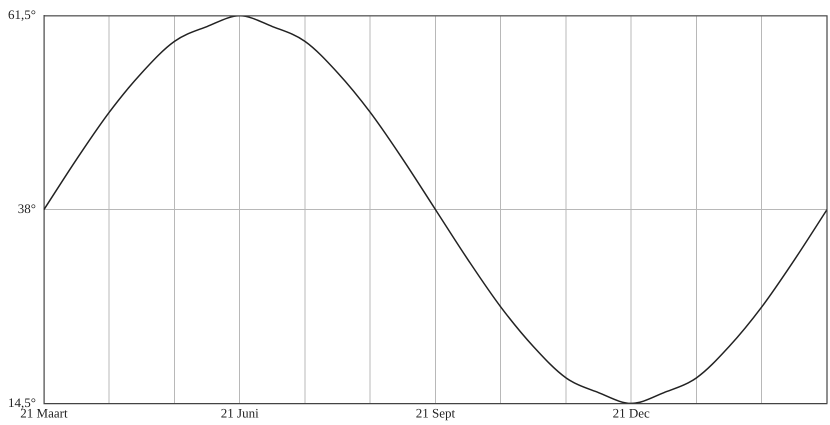 The image size is (830, 425). What do you see at coordinates (631, 413) in the screenshot?
I see `x-tick-label: 21 Dec` at bounding box center [631, 413].